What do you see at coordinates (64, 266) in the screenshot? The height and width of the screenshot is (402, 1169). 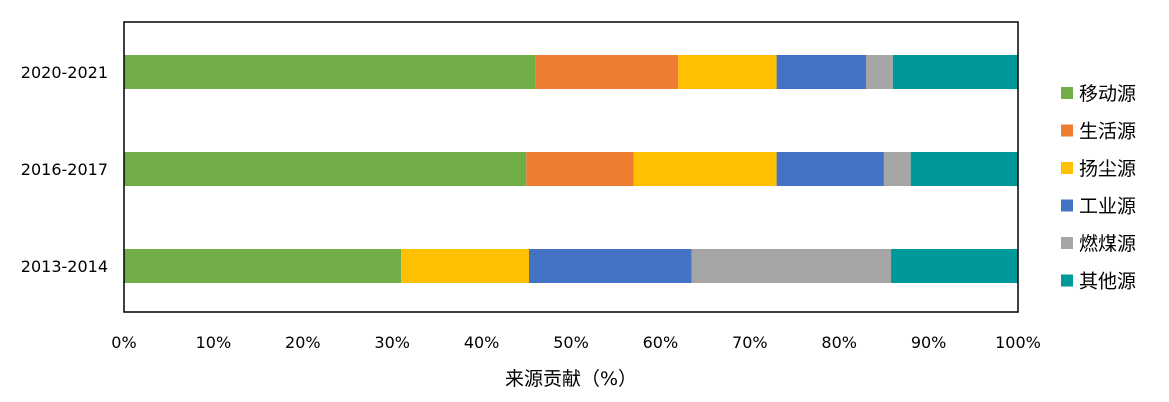 I see `category-label-2: 2013-2014` at bounding box center [64, 266].